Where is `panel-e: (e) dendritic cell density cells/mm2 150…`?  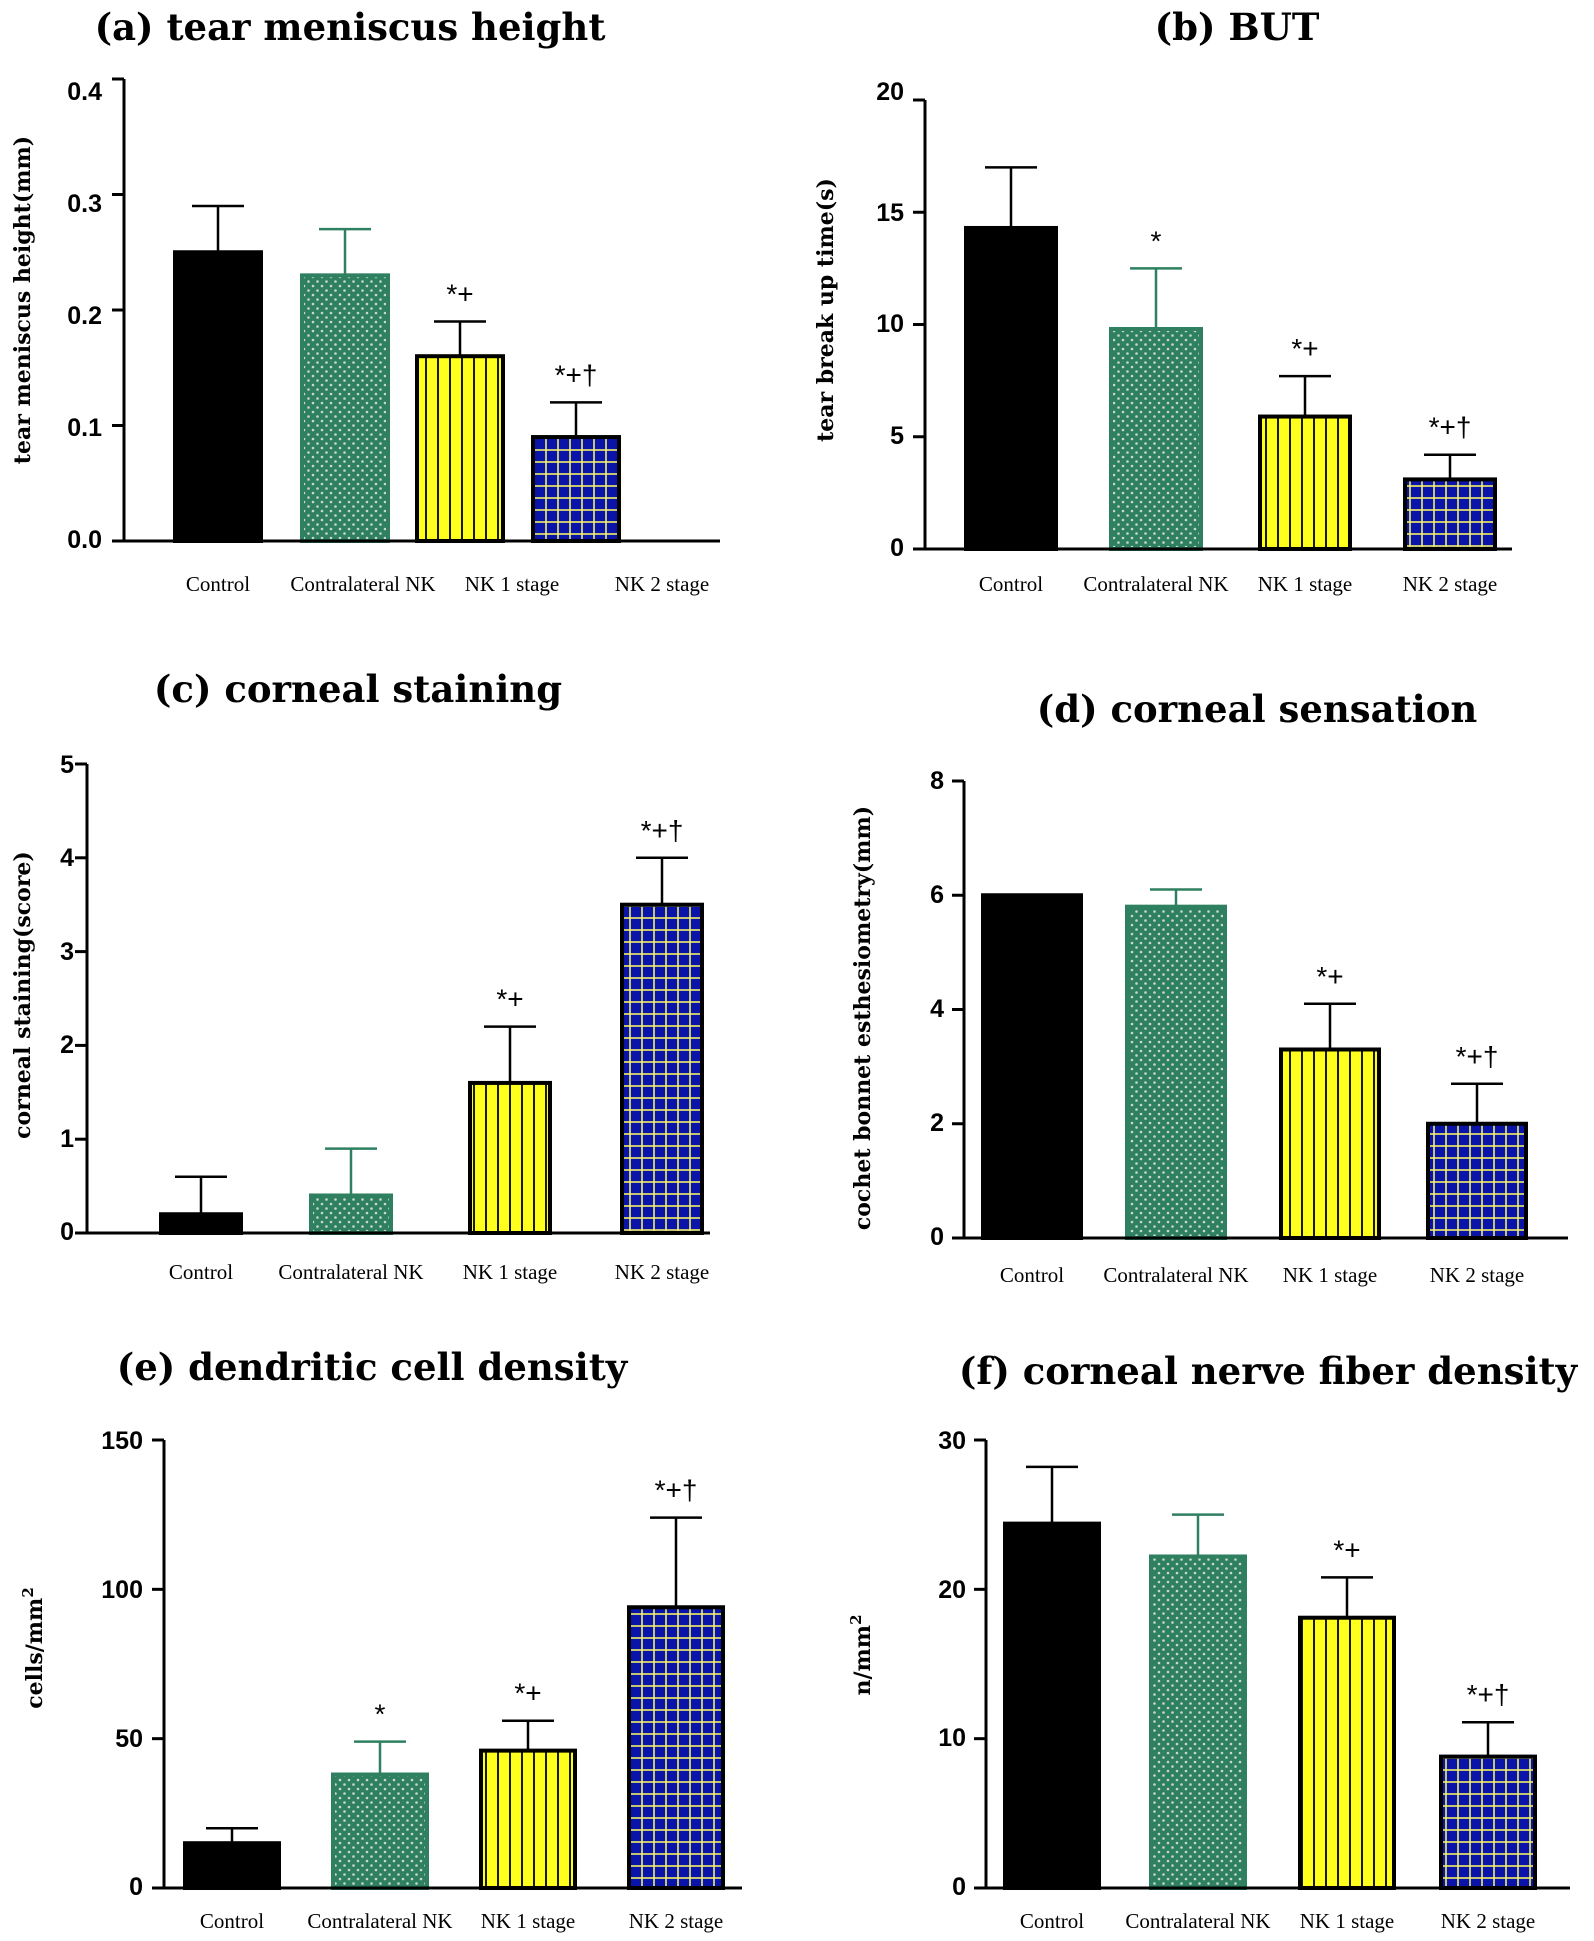 panel-e: (e) dendritic cell density cells/mm2 150… is located at coordinates (380, 1639).